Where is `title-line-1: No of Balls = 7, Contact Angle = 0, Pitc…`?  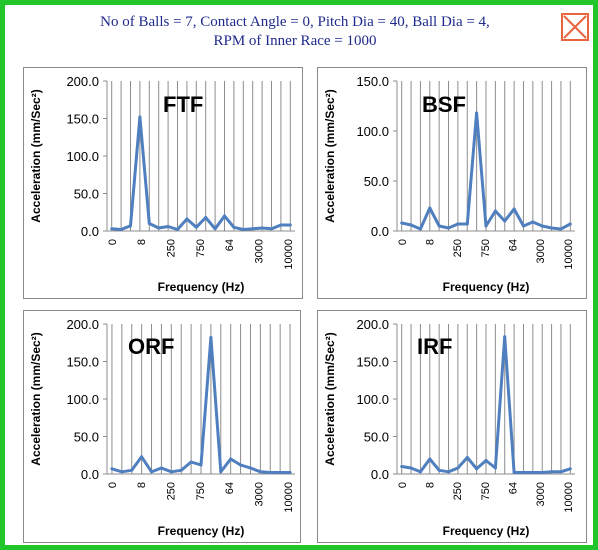
title-line-1: No of Balls = 7, Contact Angle = 0, Pitc… is located at coordinates (295, 22).